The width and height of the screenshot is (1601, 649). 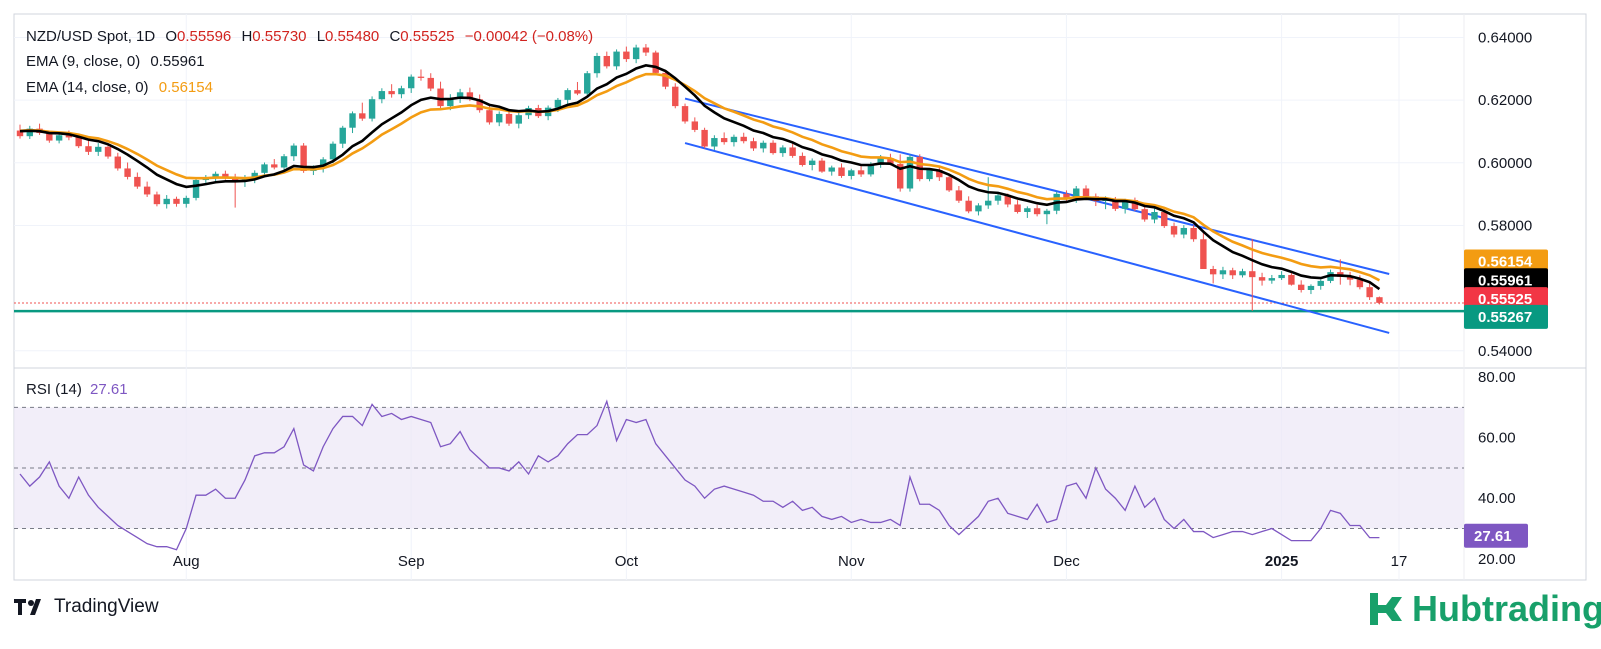 What do you see at coordinates (395, 36) in the screenshot?
I see `close-label: C` at bounding box center [395, 36].